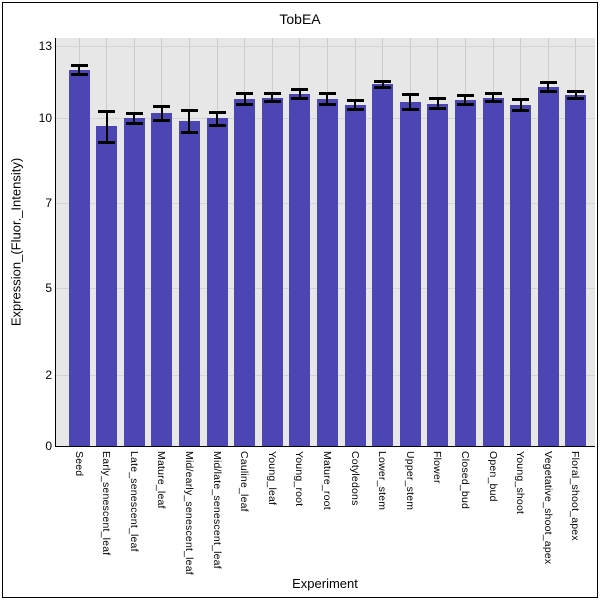 Image resolution: width=600 pixels, height=600 pixels. Describe the element at coordinates (382, 481) in the screenshot. I see `x-category-label: Lower_stem` at that location.